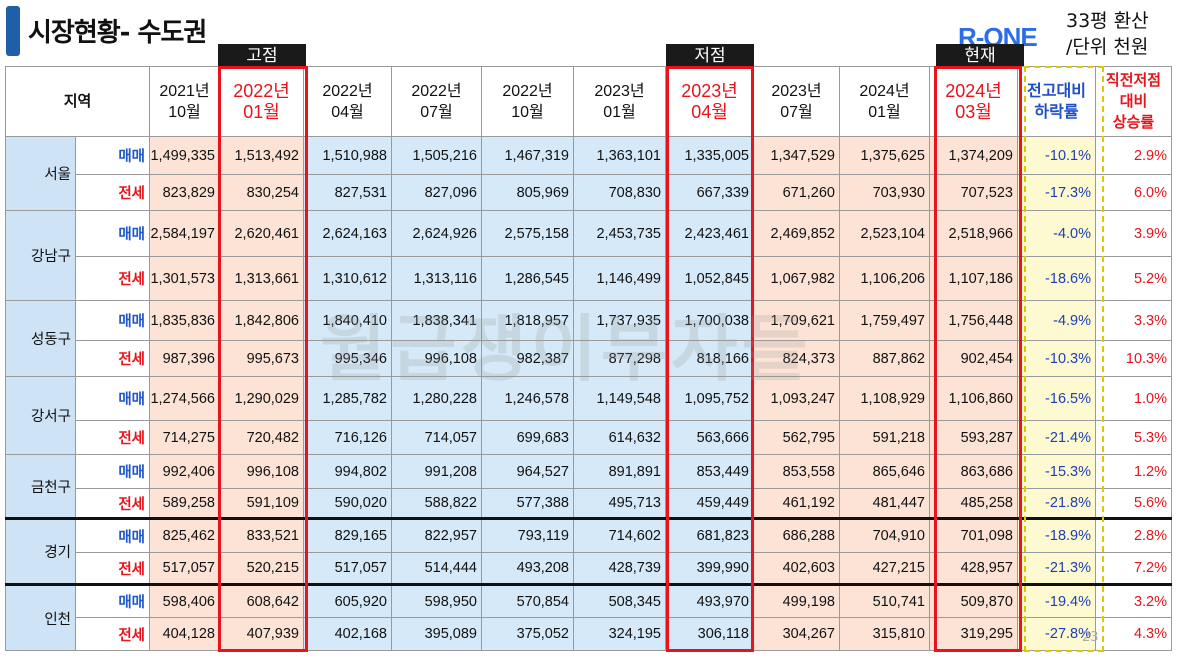 This screenshot has height=662, width=1192. I want to click on price-cell: 995,346, so click(347, 358).